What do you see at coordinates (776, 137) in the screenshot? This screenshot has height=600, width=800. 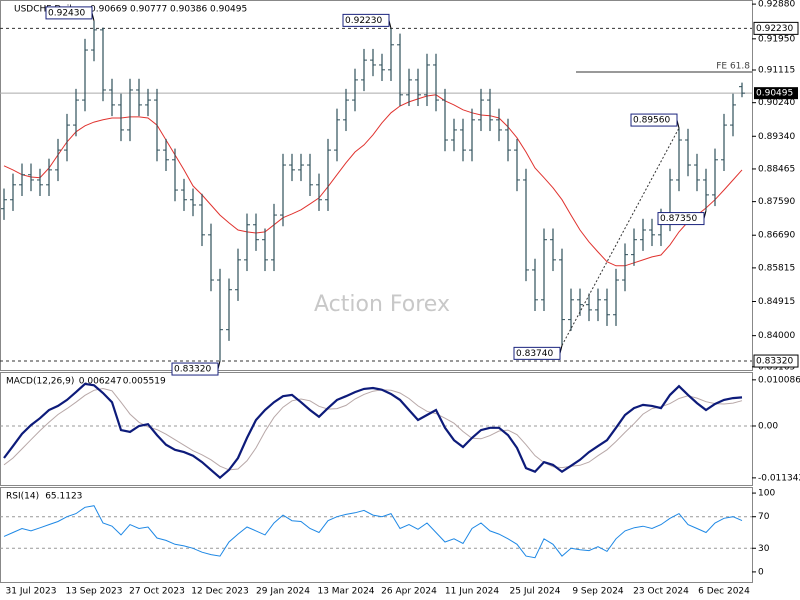 I see `y-tick-label: 0.89340` at bounding box center [776, 137].